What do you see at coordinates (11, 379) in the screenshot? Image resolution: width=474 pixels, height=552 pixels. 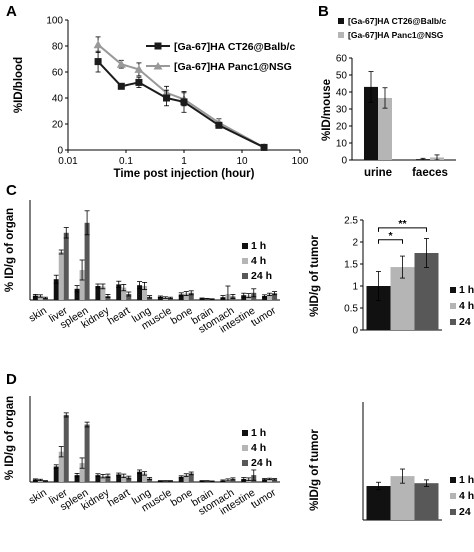 I see `panel-label-d: D` at bounding box center [11, 379].